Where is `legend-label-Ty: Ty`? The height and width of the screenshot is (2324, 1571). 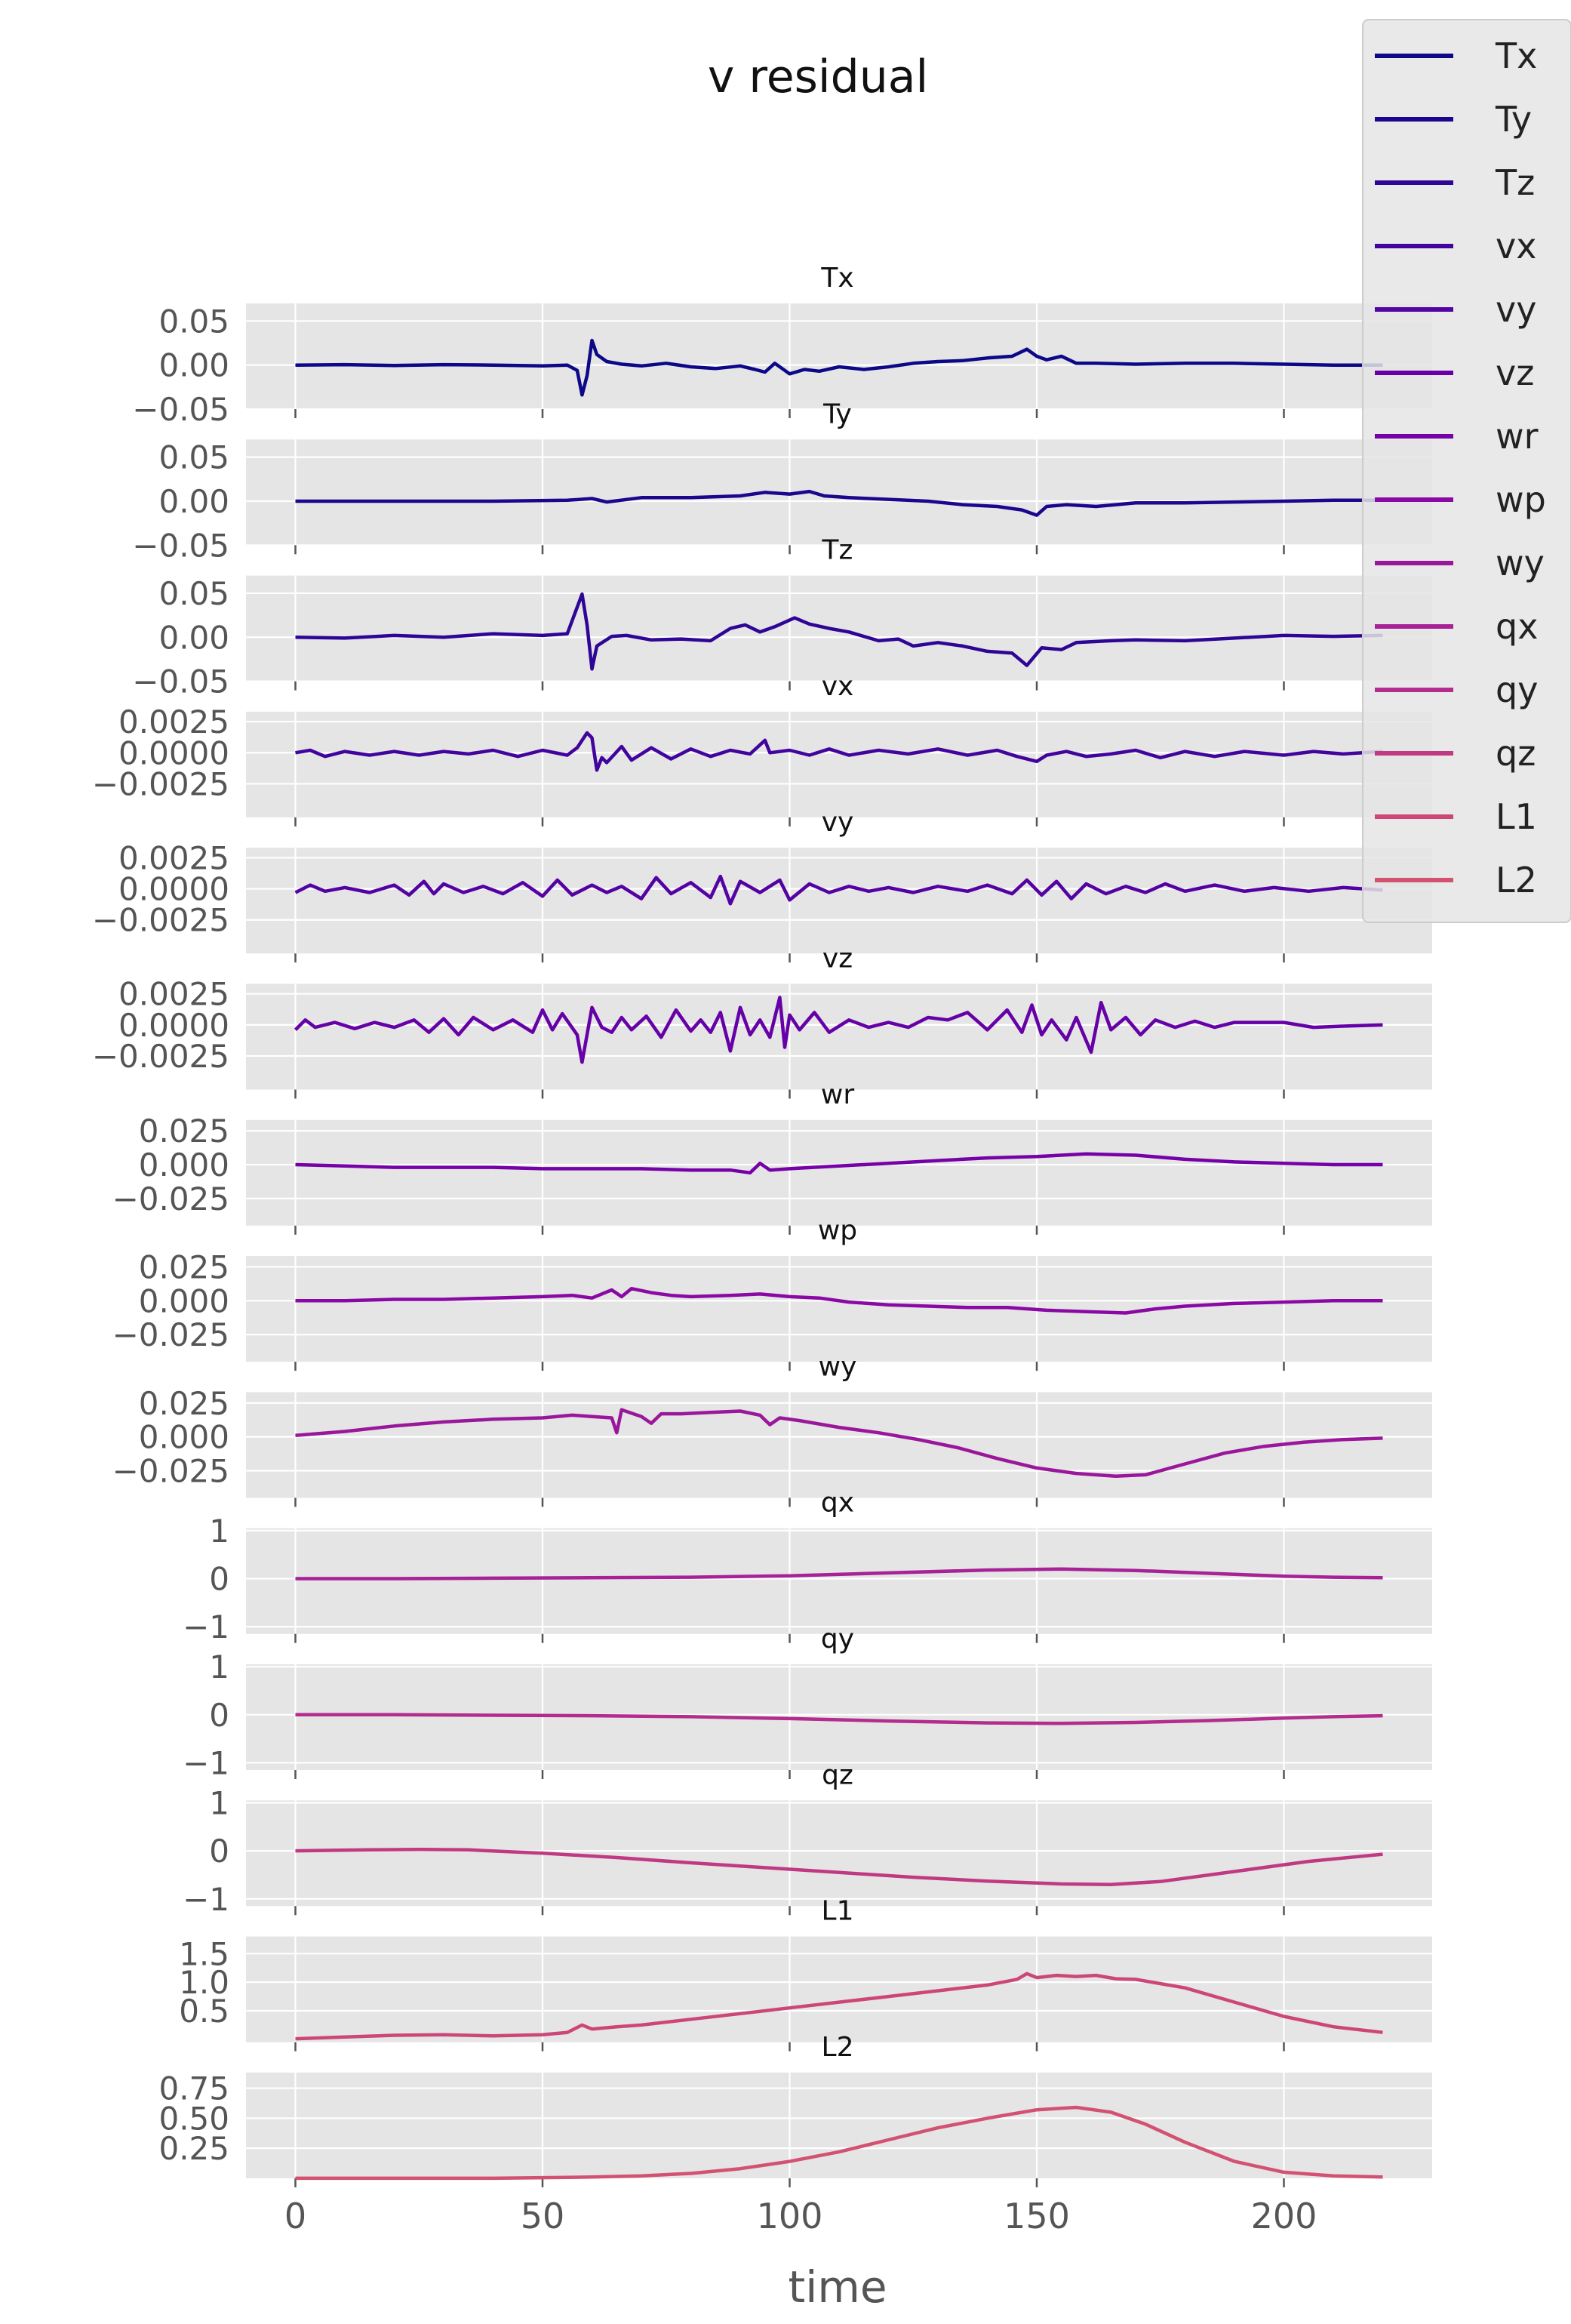
legend-label-Ty: Ty is located at coordinates (1513, 119).